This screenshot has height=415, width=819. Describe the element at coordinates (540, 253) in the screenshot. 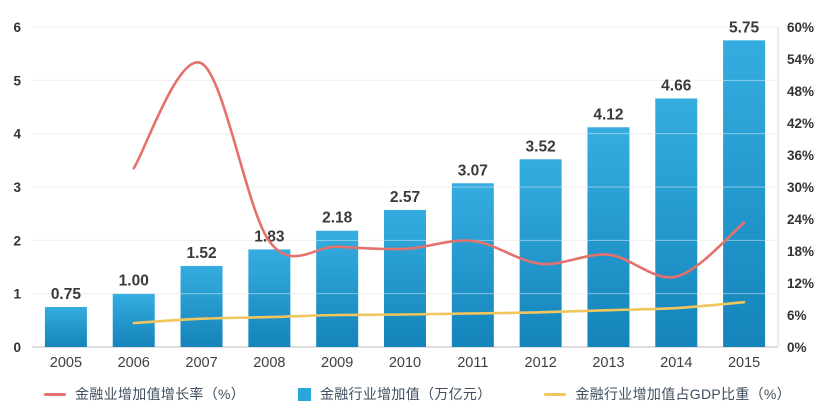

I see `bar-2012` at that location.